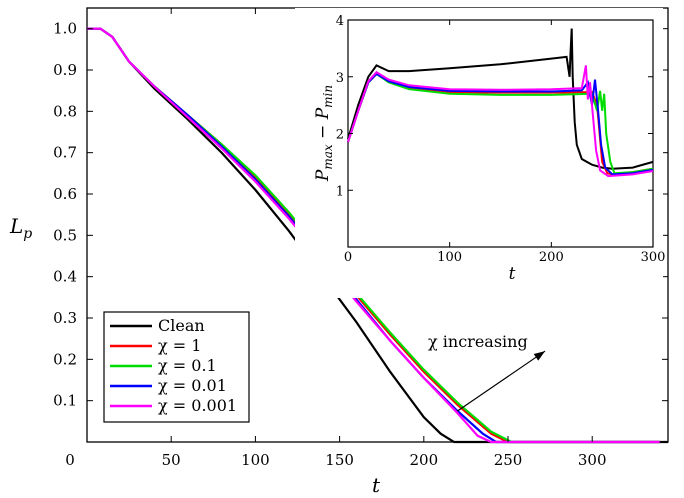 This screenshot has height=498, width=684. Describe the element at coordinates (65, 29) in the screenshot. I see `y-tick-label-9: 1.0` at that location.